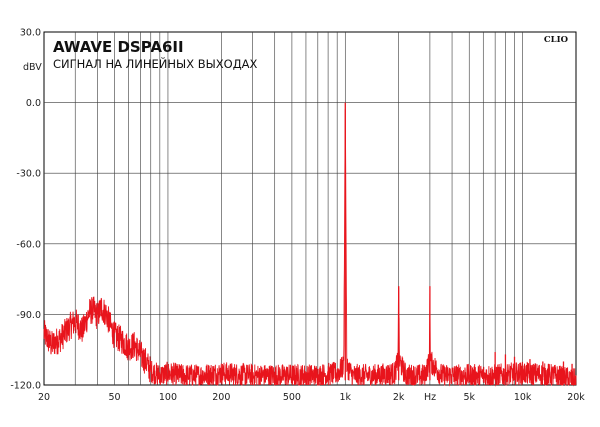 This screenshot has height=427, width=600. What do you see at coordinates (155, 63) in the screenshot?
I see `chart-subtitle: СИГНАЛ НА ЛИНЕЙНЫХ ВЫХОДАХ` at bounding box center [155, 63].